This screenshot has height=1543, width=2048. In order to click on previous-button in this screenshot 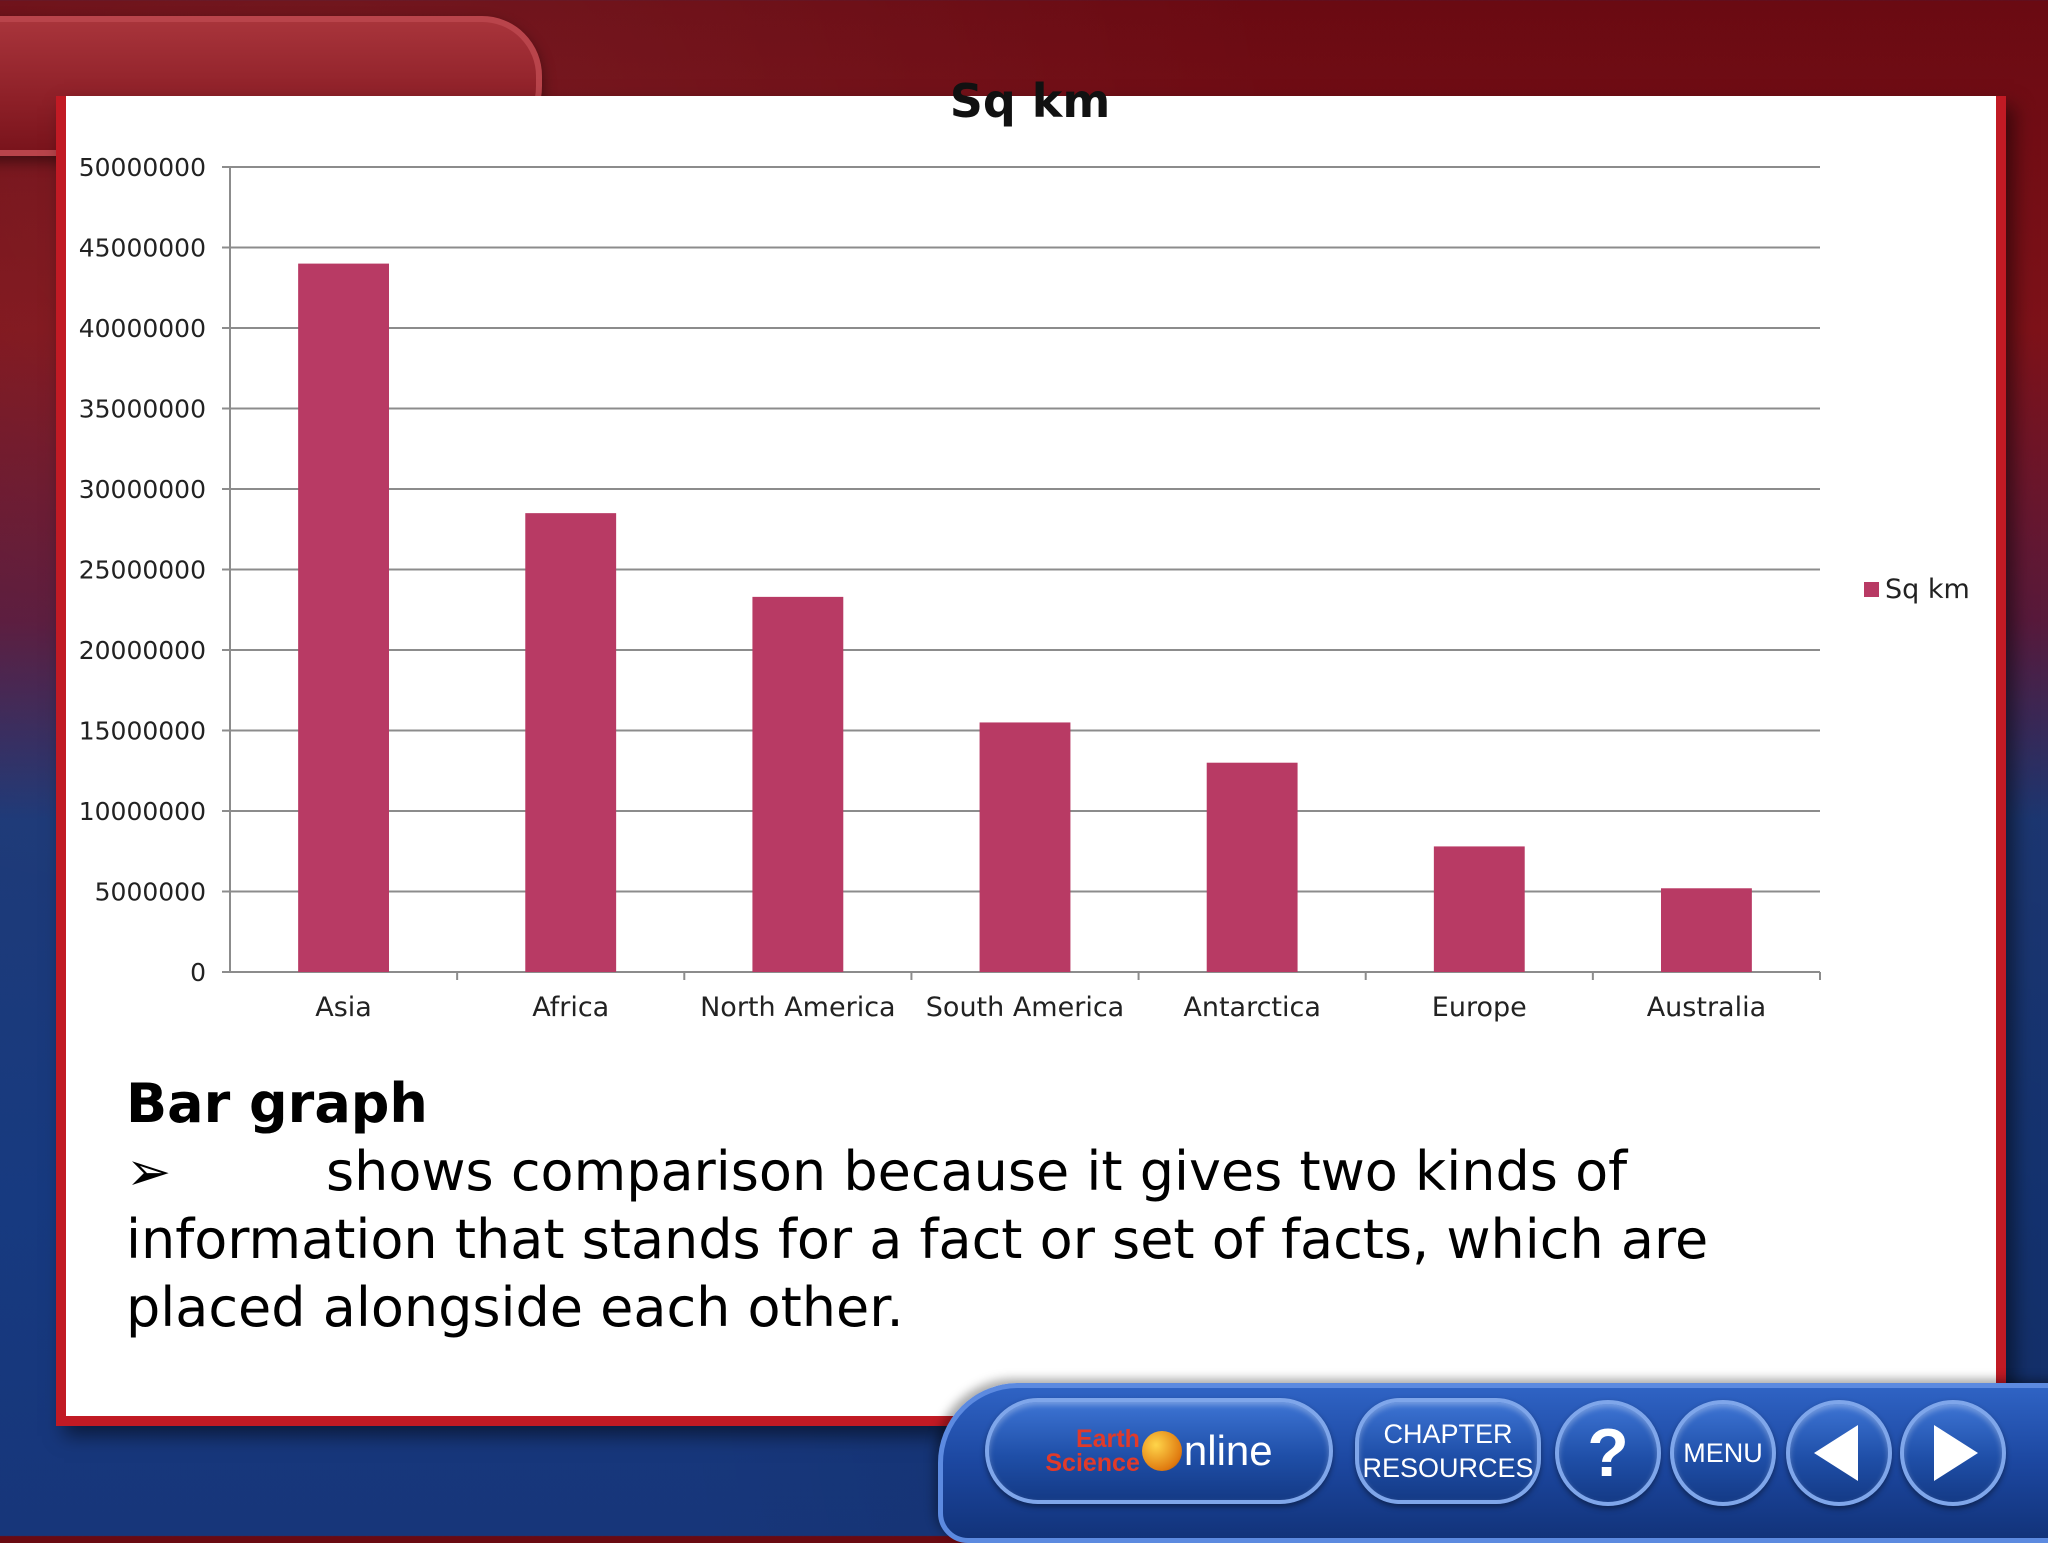, I will do `click(1839, 1453)`.